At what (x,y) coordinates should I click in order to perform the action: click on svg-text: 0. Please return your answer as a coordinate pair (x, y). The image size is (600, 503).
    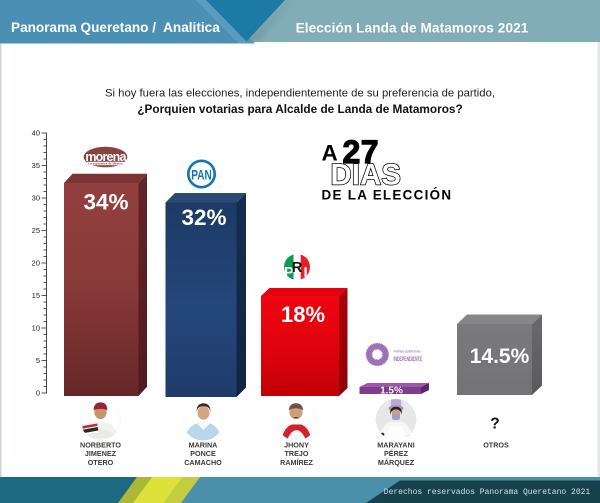
    Looking at the image, I should click on (38, 393).